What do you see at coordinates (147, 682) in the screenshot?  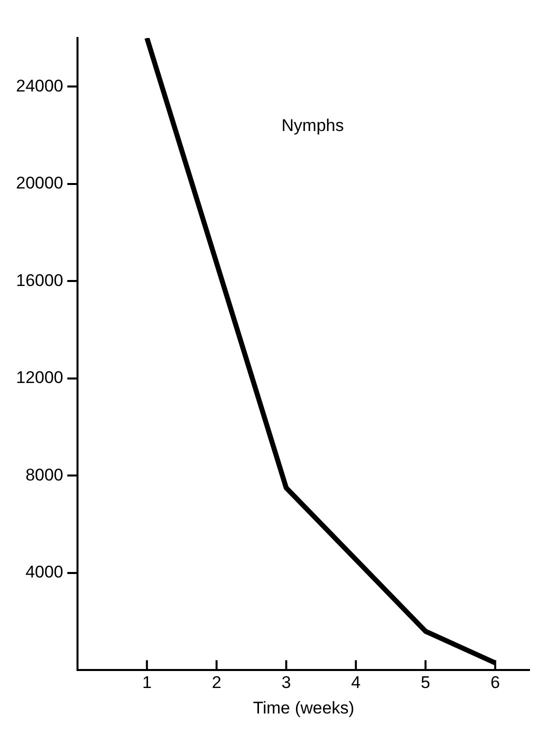 I see `x-tick-label: 1` at bounding box center [147, 682].